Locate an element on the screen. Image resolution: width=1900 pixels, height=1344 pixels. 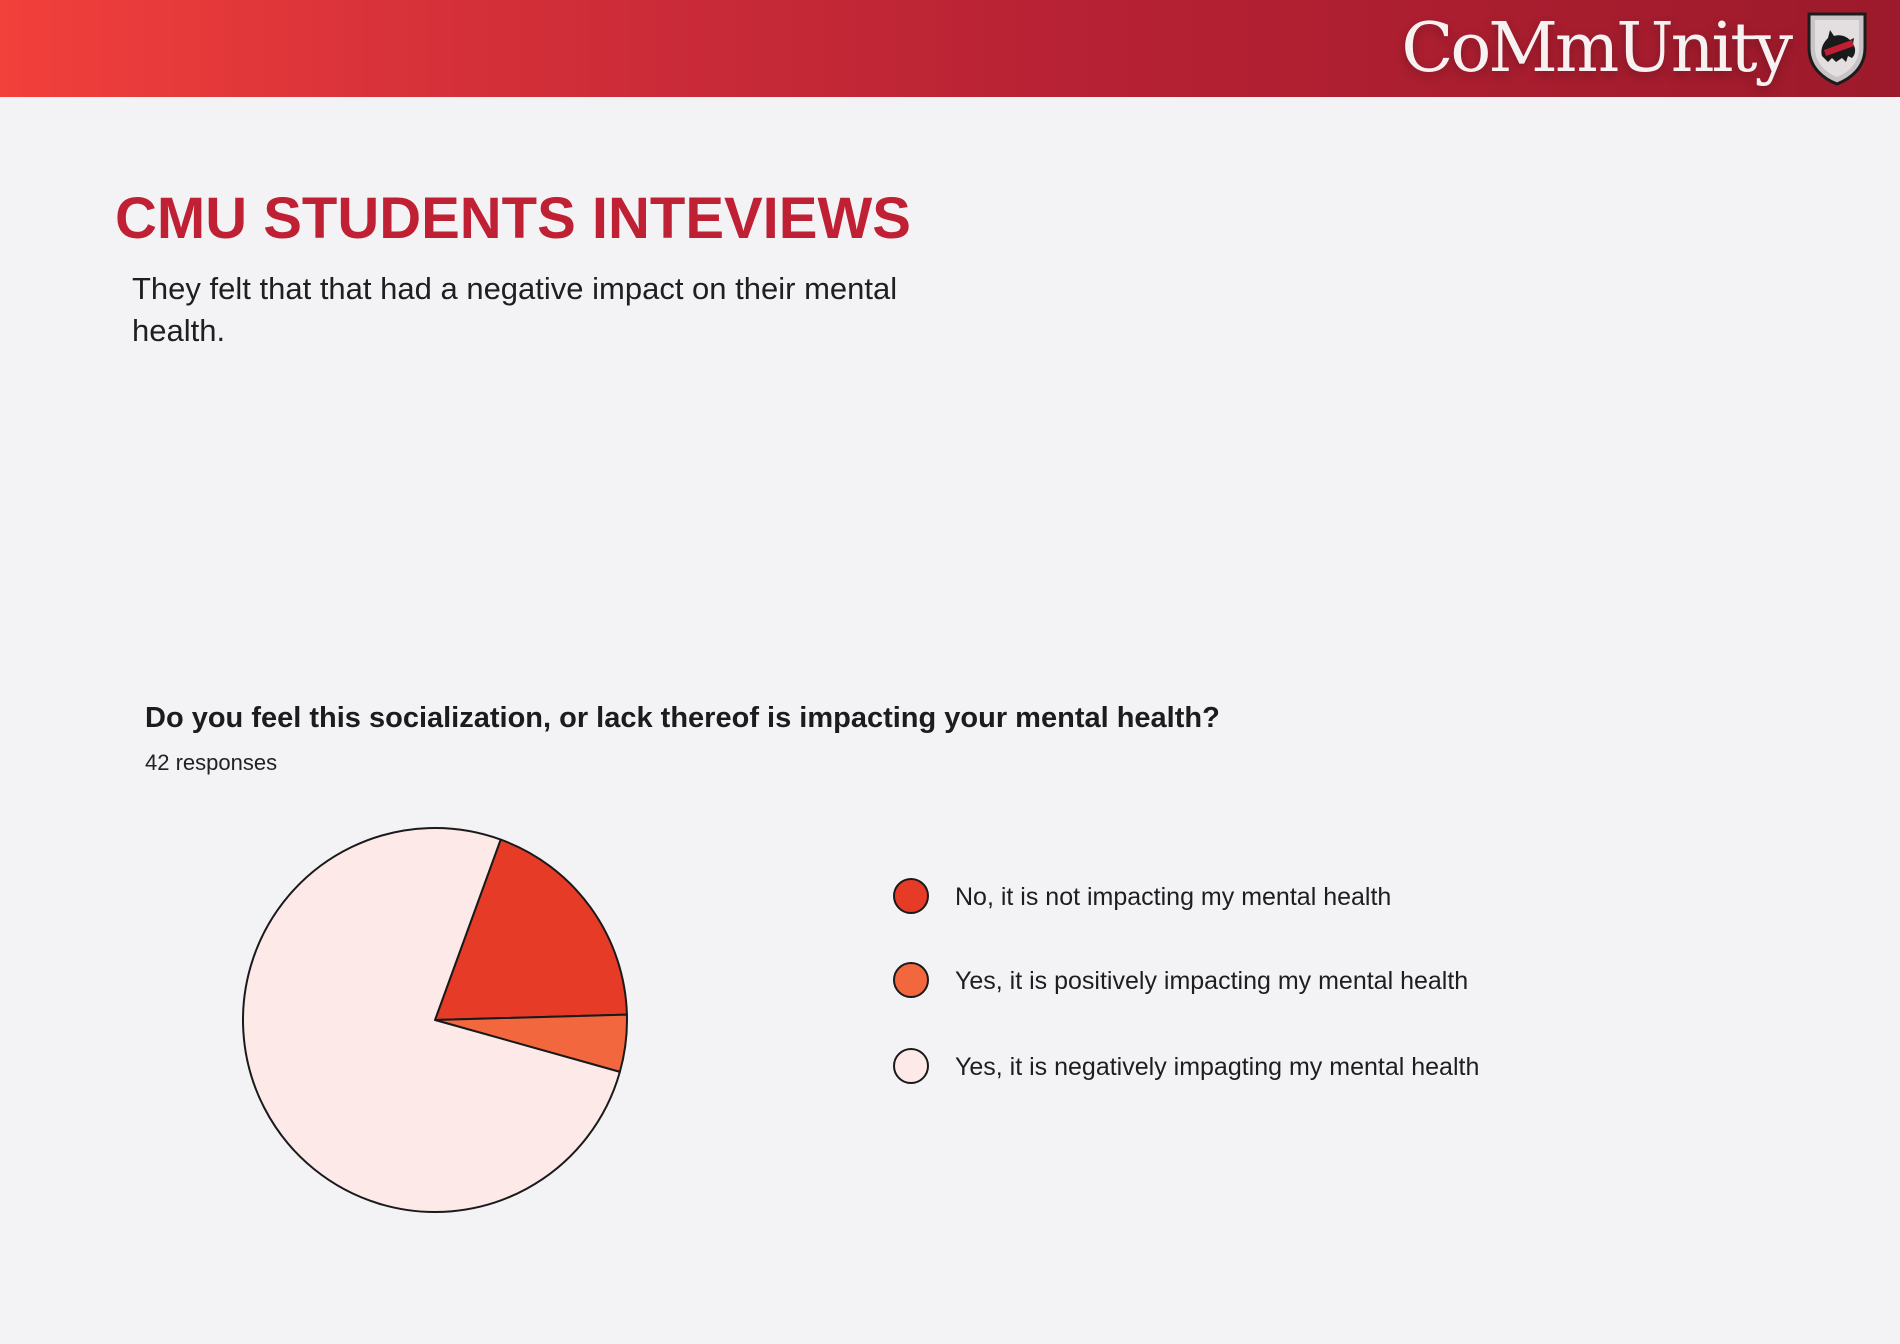
slide-title: CMU STUDENTS INTEVIEWS is located at coordinates (513, 218).